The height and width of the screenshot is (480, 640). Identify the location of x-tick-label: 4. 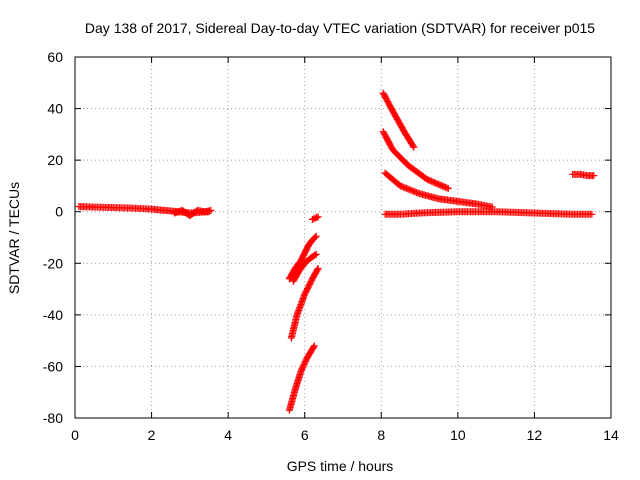
(228, 435).